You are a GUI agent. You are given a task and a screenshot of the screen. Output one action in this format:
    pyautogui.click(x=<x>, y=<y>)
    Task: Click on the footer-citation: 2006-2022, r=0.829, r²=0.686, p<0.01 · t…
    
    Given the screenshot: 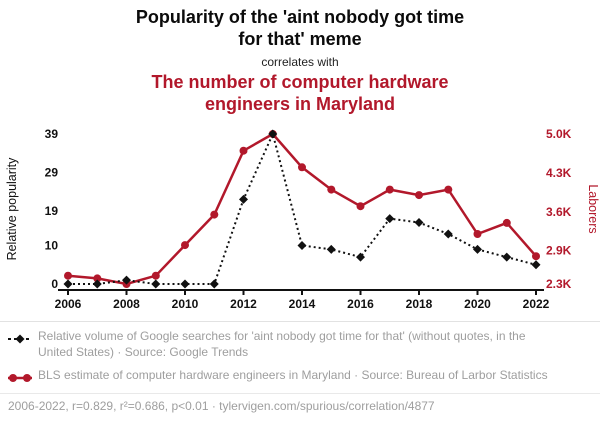 What is the action you would take?
    pyautogui.click(x=300, y=403)
    